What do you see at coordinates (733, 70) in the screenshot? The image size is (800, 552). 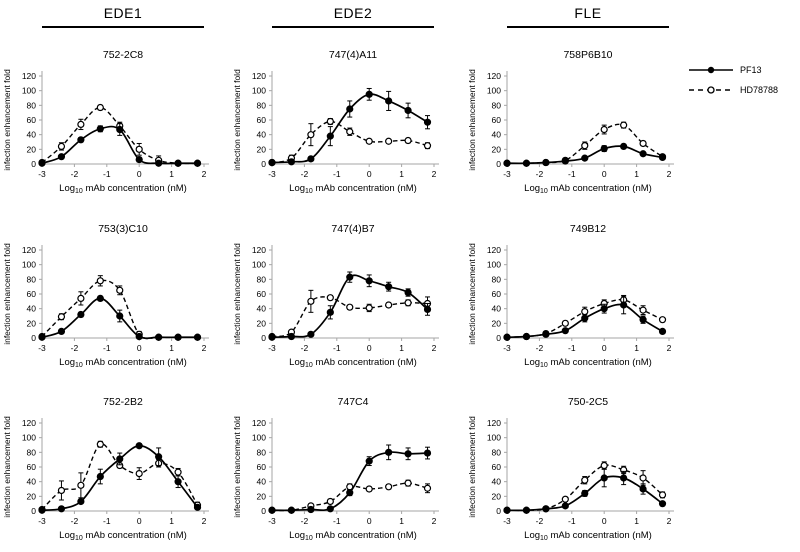 I see `legend-item-pf13: PF13` at bounding box center [733, 70].